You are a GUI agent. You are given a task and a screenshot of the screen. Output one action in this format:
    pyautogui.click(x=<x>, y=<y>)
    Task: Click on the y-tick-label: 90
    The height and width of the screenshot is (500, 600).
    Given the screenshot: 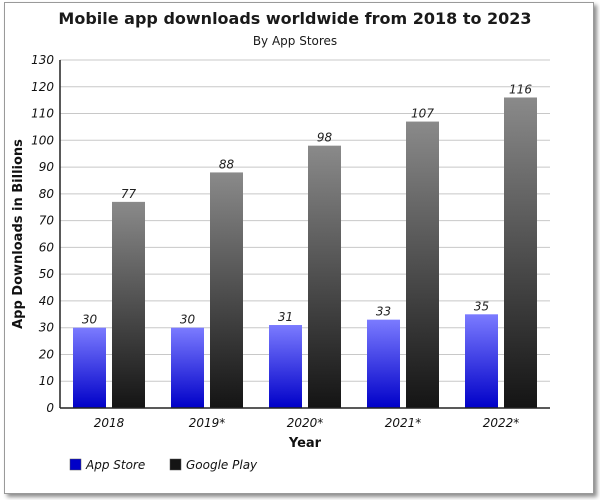 What is the action you would take?
    pyautogui.click(x=47, y=167)
    